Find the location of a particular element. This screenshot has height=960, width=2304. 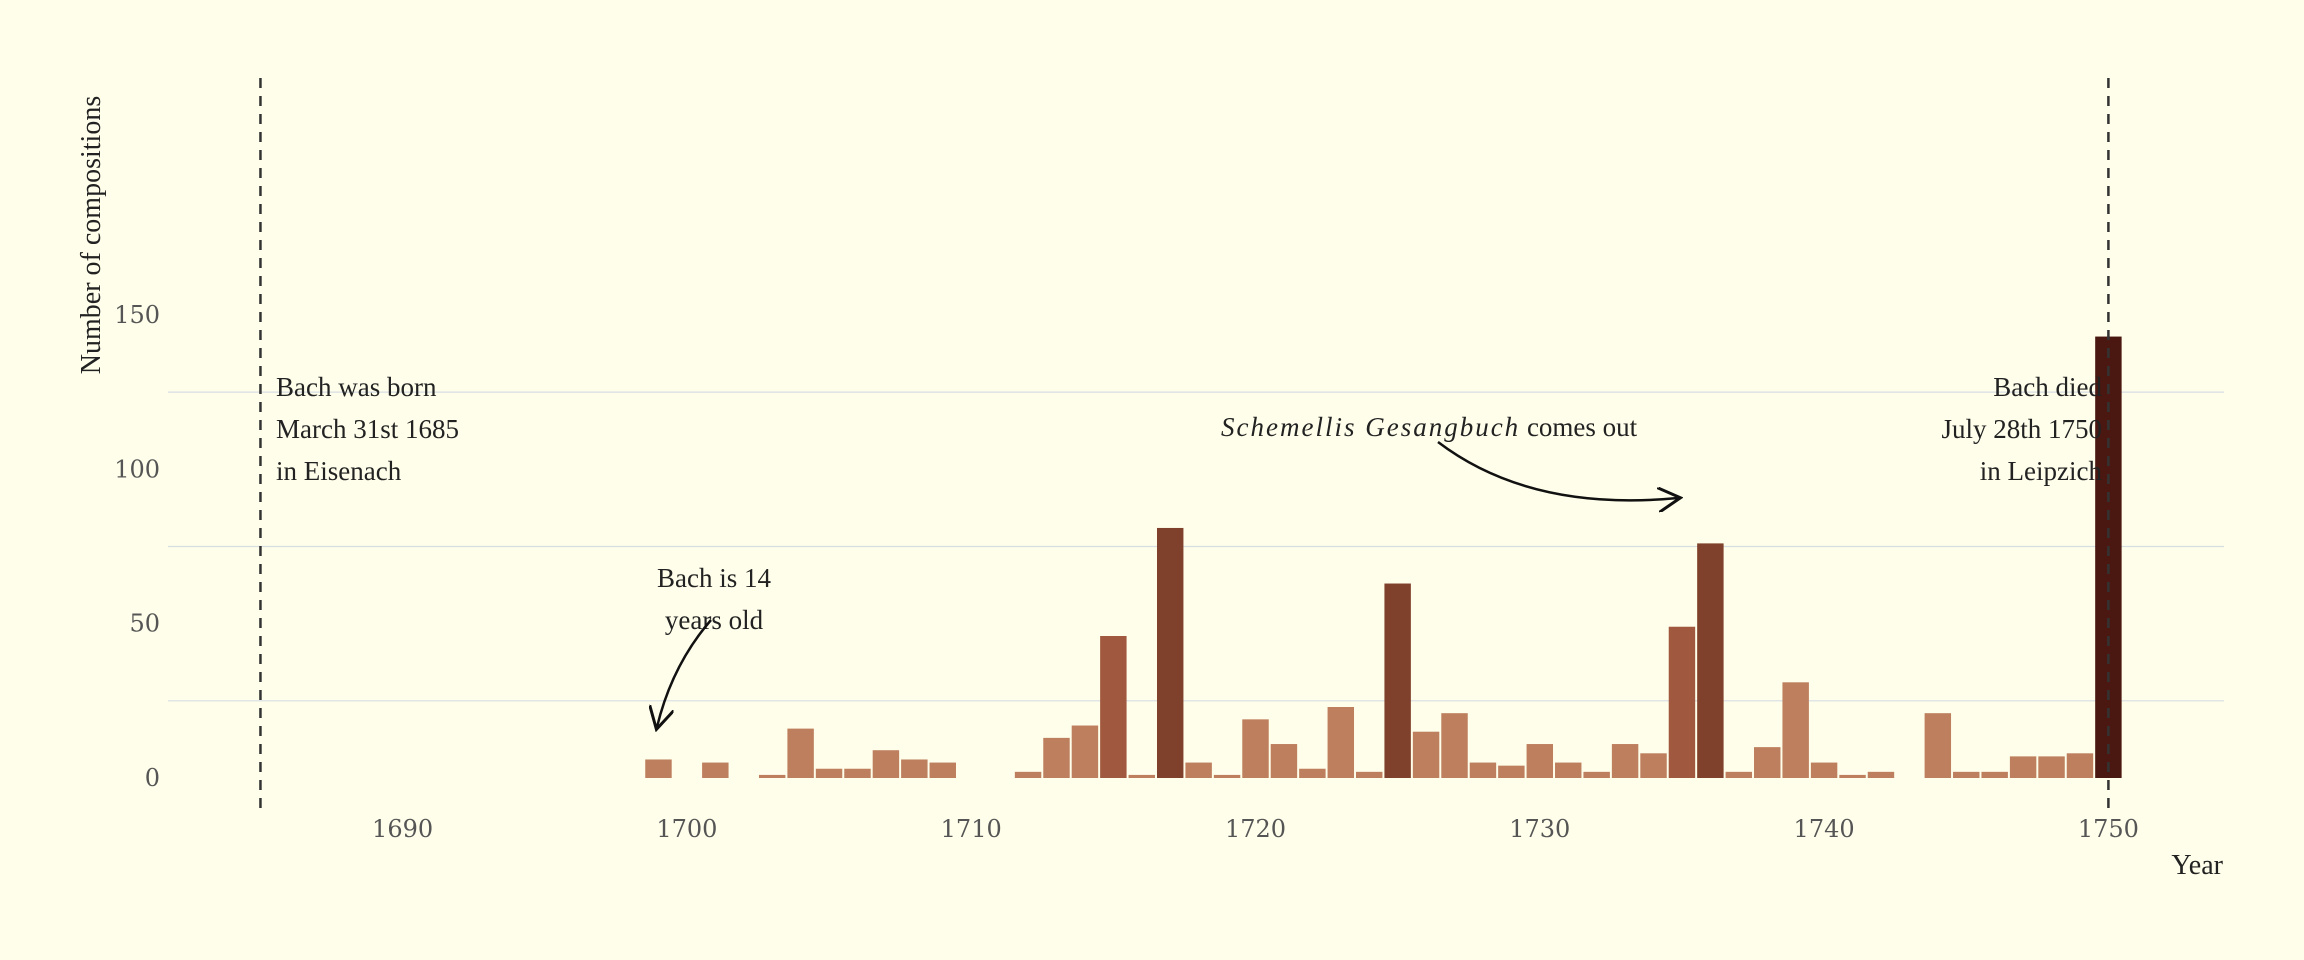

annotation-schemelli-arrow is located at coordinates (1557, 470).